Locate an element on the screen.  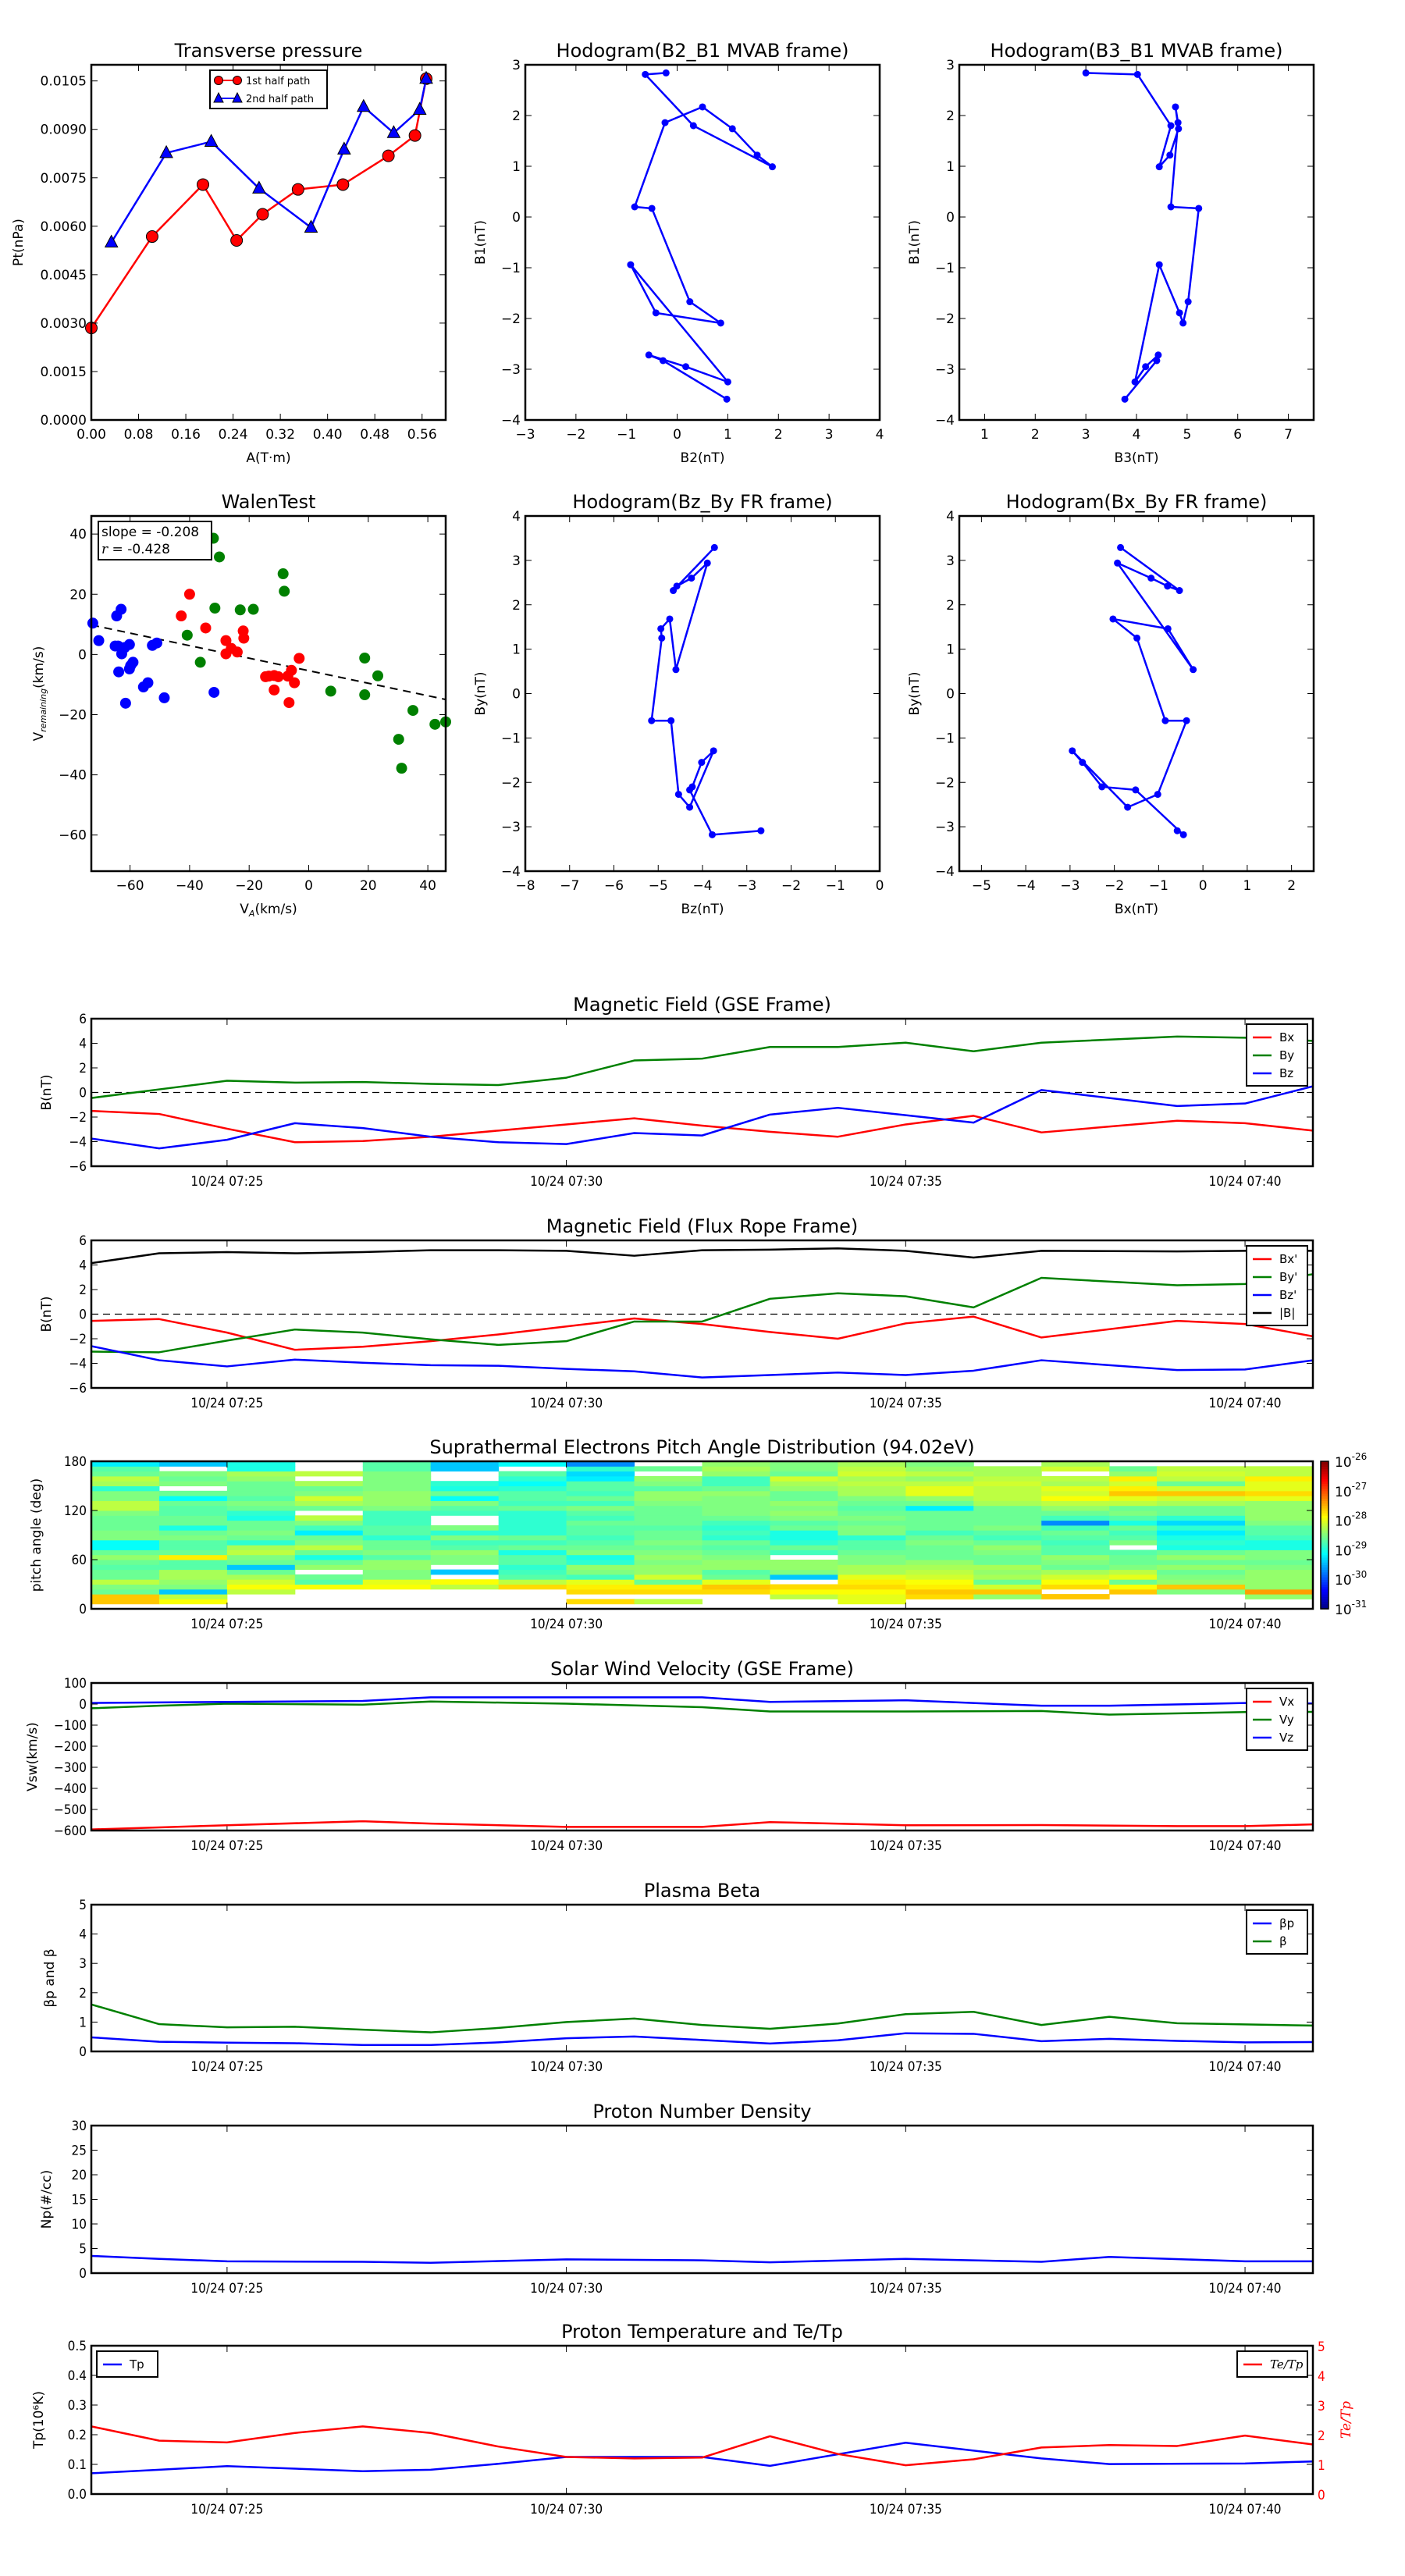
colorbar-frame is located at coordinates (1324, 1535).